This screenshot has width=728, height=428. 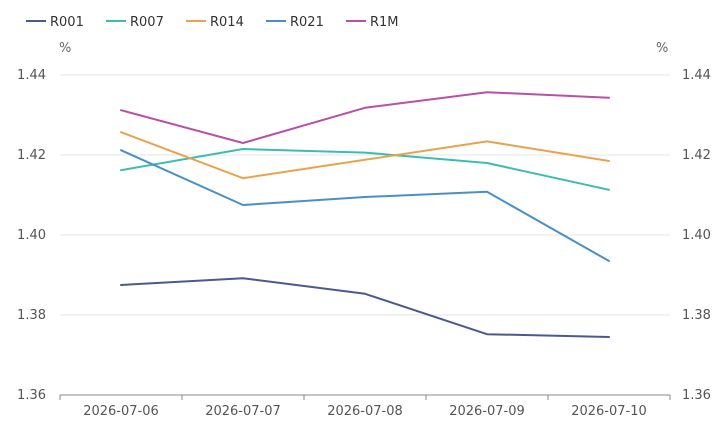 I want to click on legend-item-r014: R014, so click(x=215, y=22).